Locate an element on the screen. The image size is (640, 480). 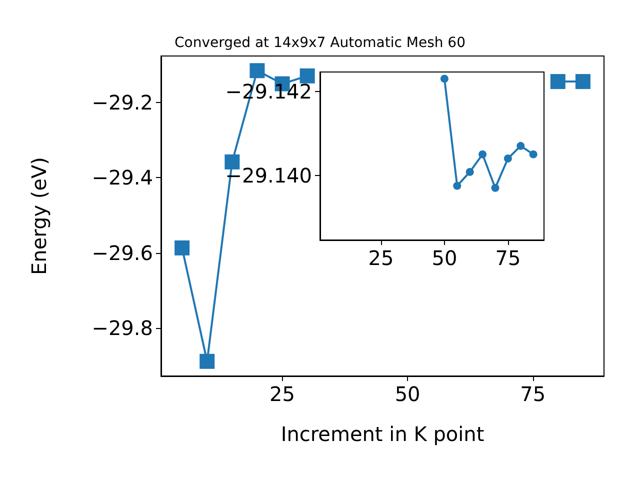
y-tick-label: −29.4 is located at coordinates (122, 178).